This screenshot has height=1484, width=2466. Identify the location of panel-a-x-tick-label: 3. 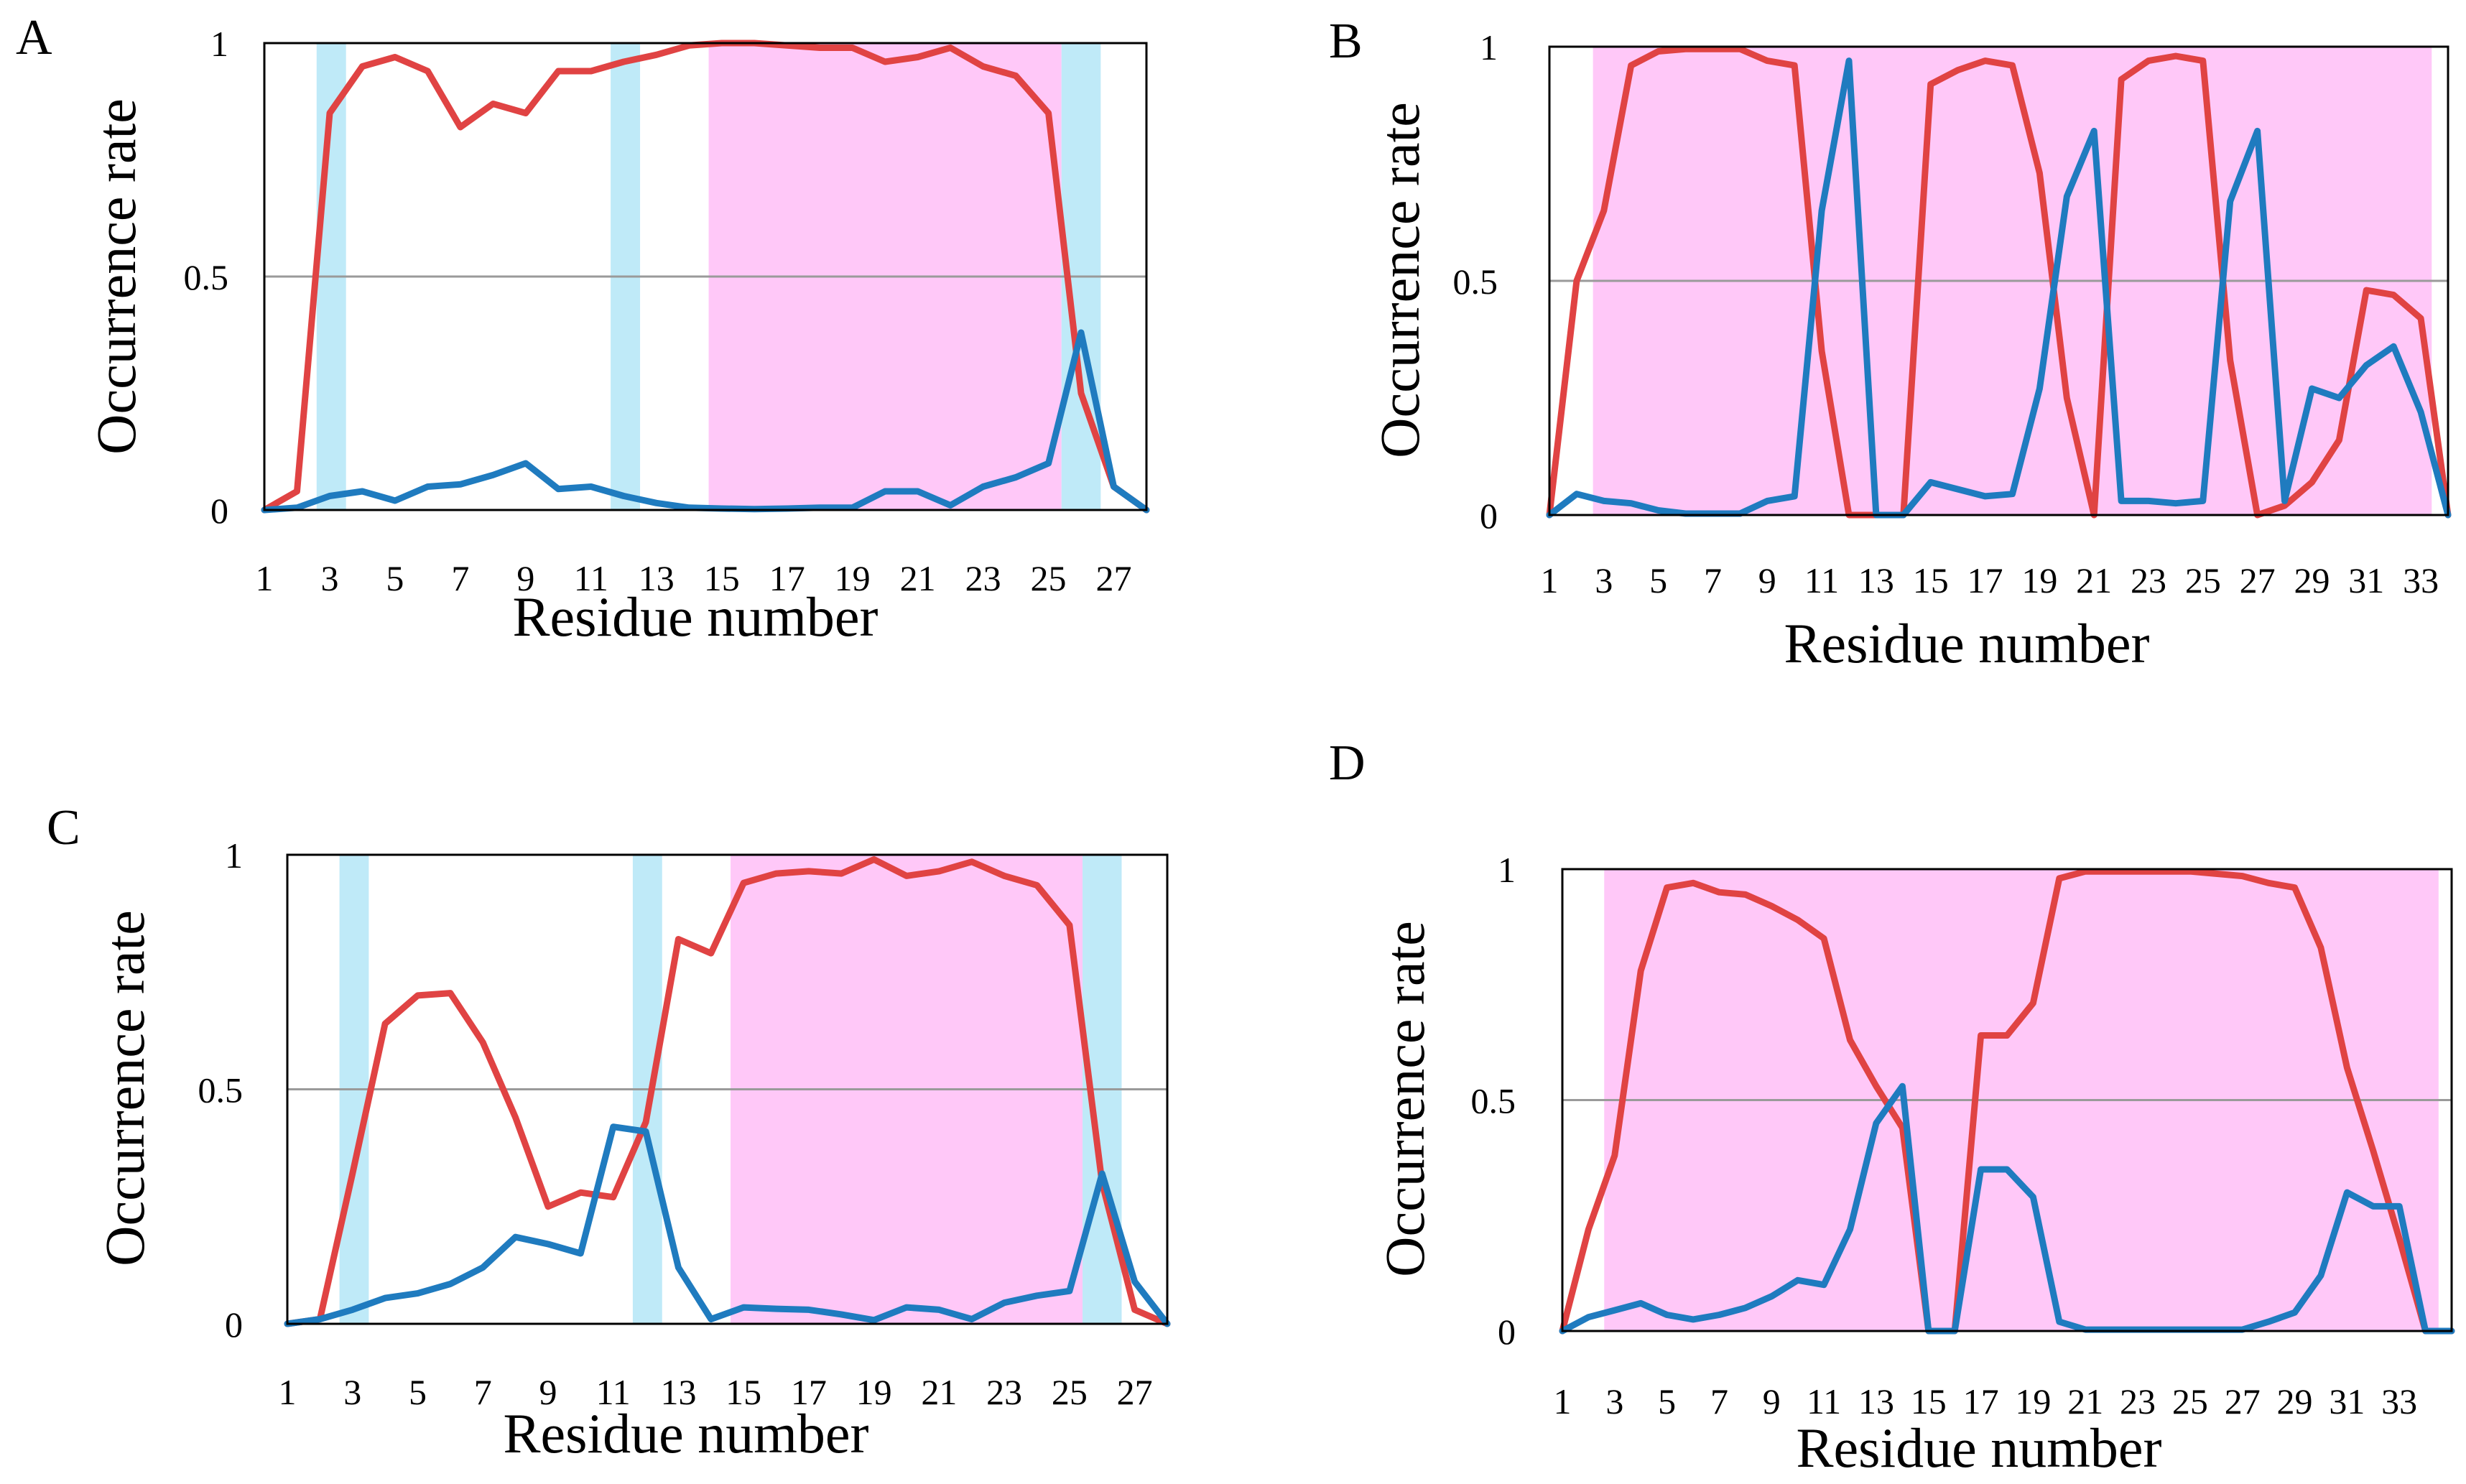
(329, 578).